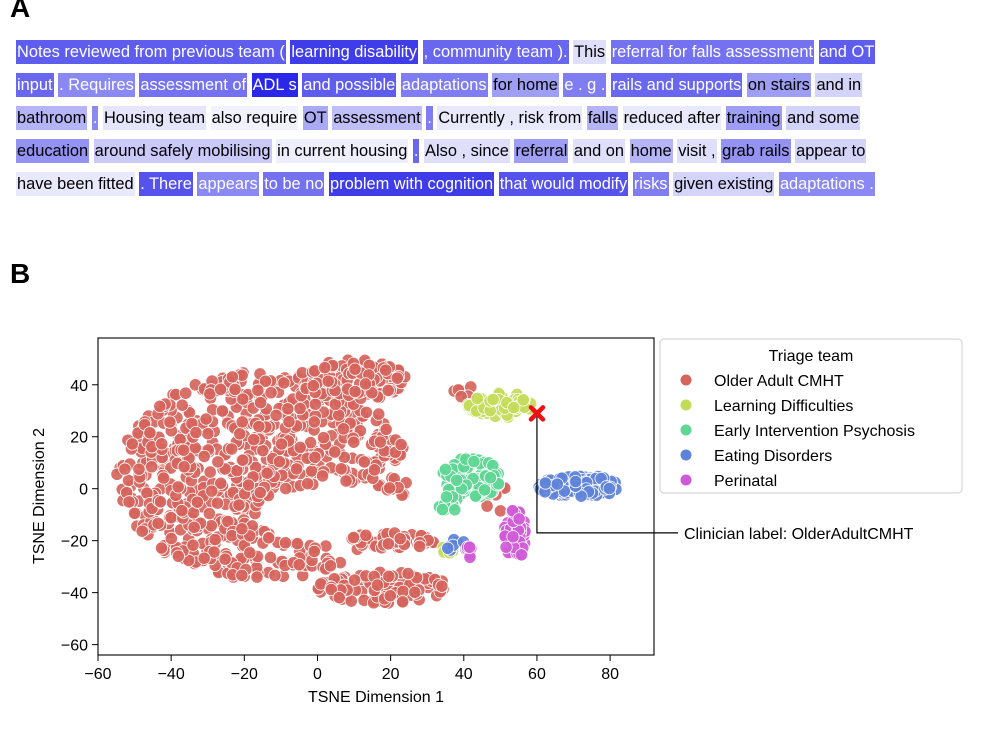 The width and height of the screenshot is (992, 743). What do you see at coordinates (274, 85) in the screenshot?
I see `highlighted-token: ADL s` at bounding box center [274, 85].